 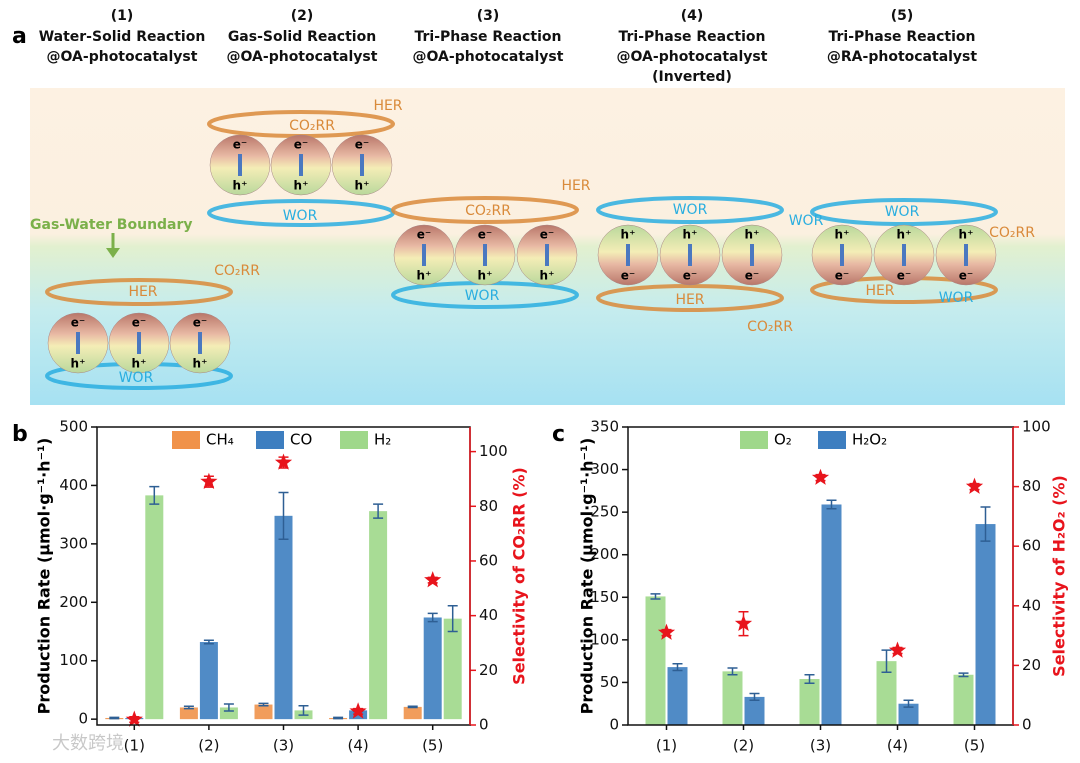 What do you see at coordinates (488, 506) in the screenshot?
I see `y2-tick-label: 80` at bounding box center [488, 506].